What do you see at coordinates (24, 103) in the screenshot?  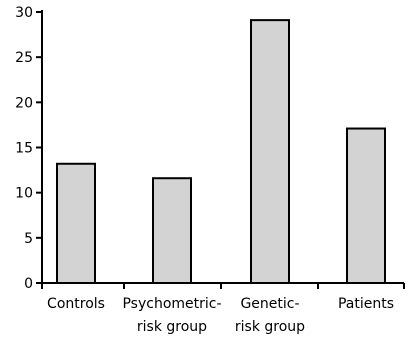 I see `y-tick-label-20: 20` at bounding box center [24, 103].